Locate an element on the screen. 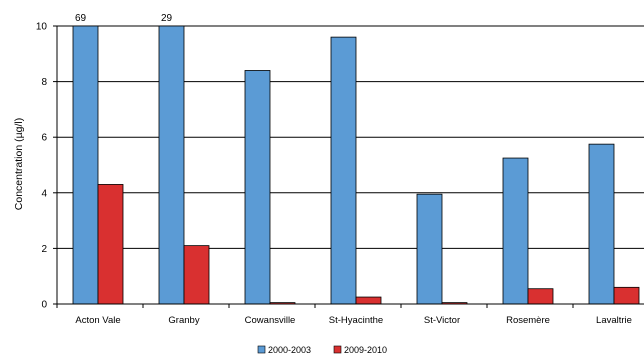  bar-2000-2003-acton-vale is located at coordinates (85, 165).